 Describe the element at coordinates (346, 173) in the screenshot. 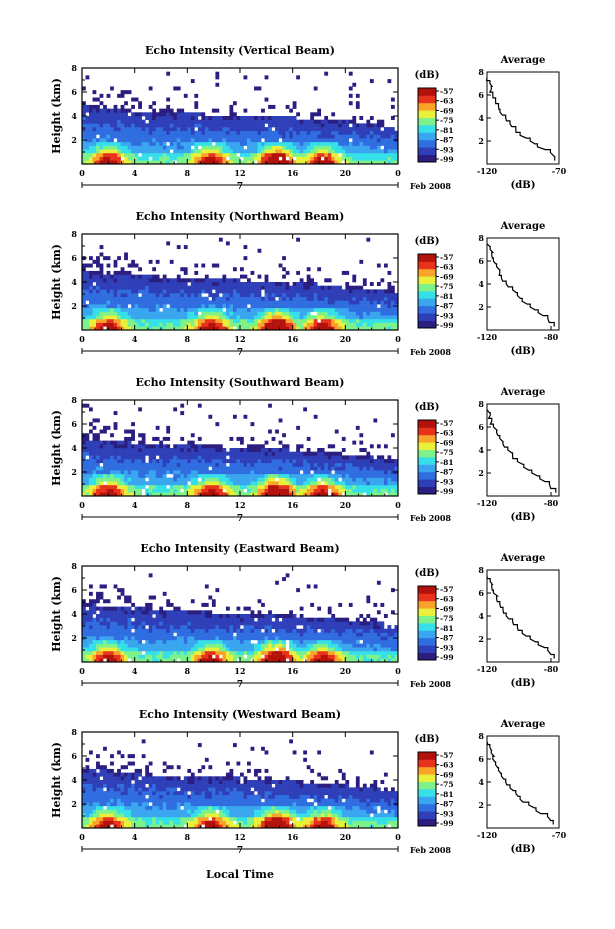

I see `x-tick-label: 20` at that location.